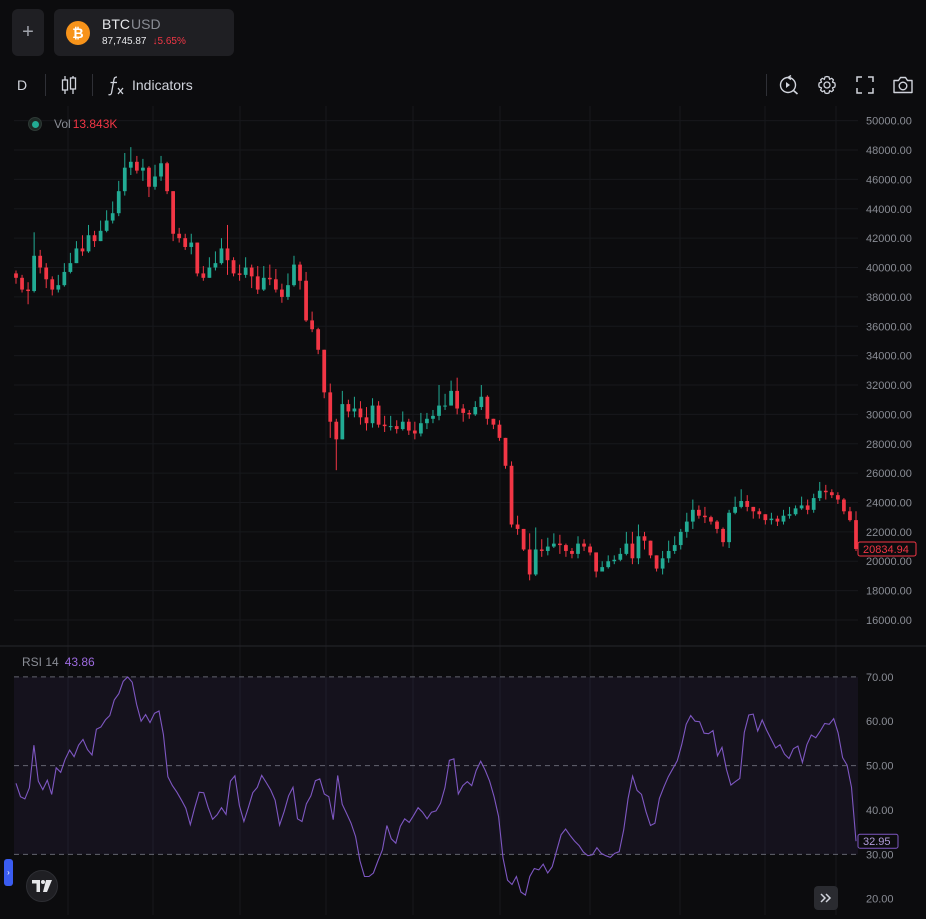  Describe the element at coordinates (116, 86) in the screenshot. I see `function-icon` at that location.